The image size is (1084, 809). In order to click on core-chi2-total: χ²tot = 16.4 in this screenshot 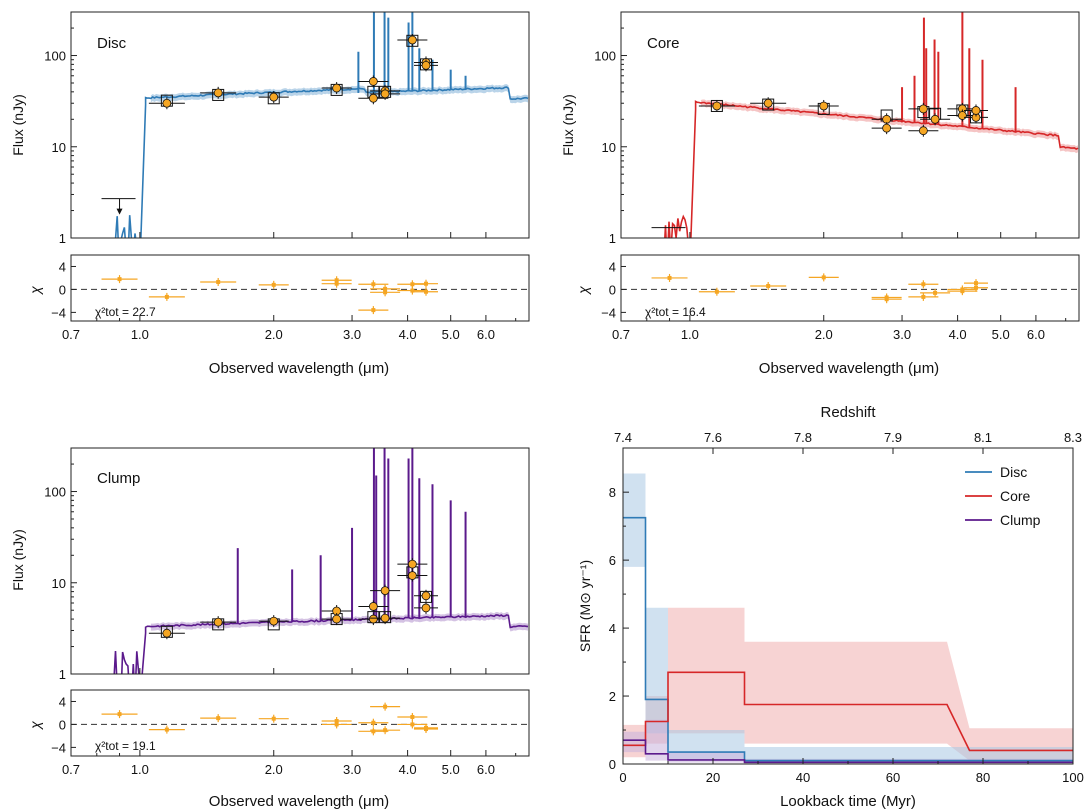, I will do `click(675, 312)`.